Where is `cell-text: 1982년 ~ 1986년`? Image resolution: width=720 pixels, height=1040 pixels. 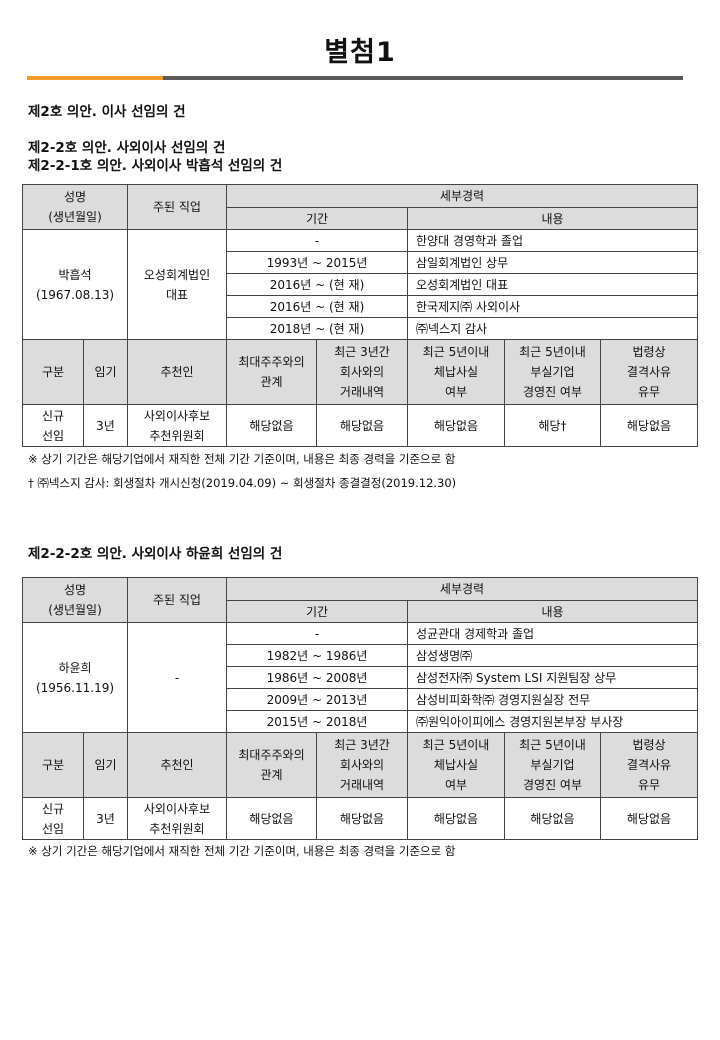
cell-text: 1982년 ~ 1986년 is located at coordinates (317, 655).